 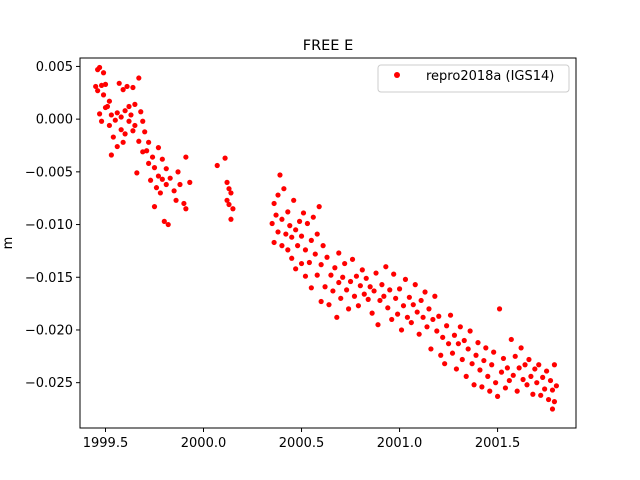 I want to click on y-tick-label: −0.005, so click(x=49, y=172).